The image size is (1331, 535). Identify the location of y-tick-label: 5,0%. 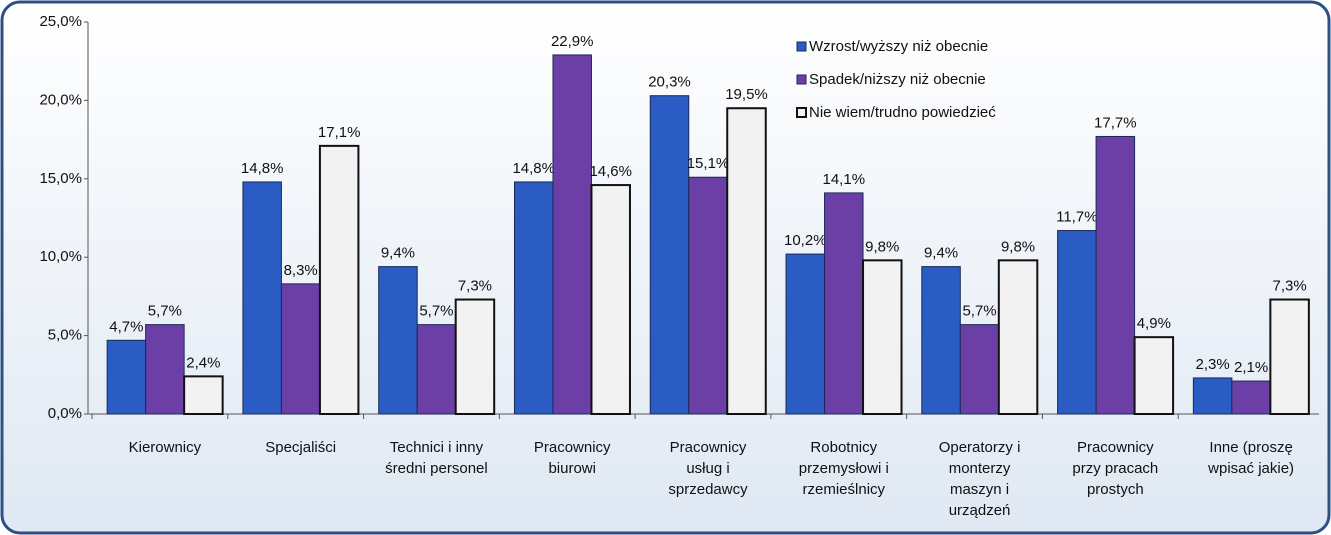
(65, 335).